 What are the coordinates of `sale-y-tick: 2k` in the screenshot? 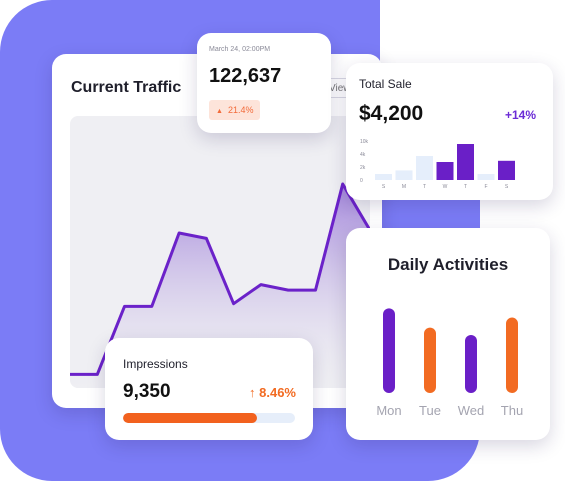 It's located at (363, 168).